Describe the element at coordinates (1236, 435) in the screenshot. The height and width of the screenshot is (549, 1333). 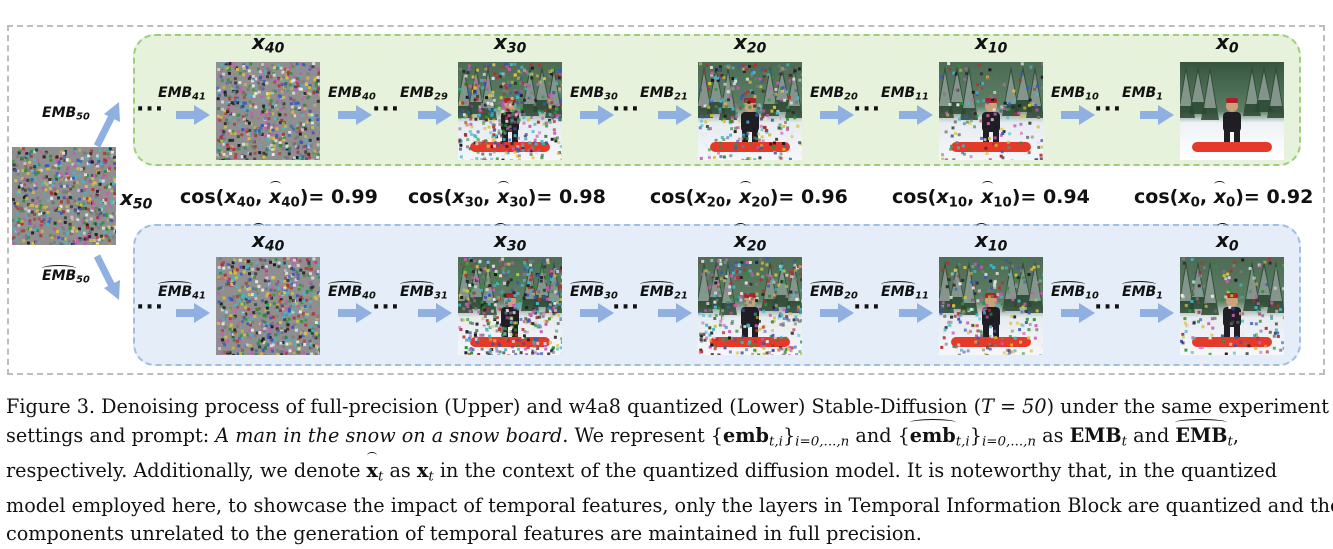
I see `caption-l2-end: ,` at that location.